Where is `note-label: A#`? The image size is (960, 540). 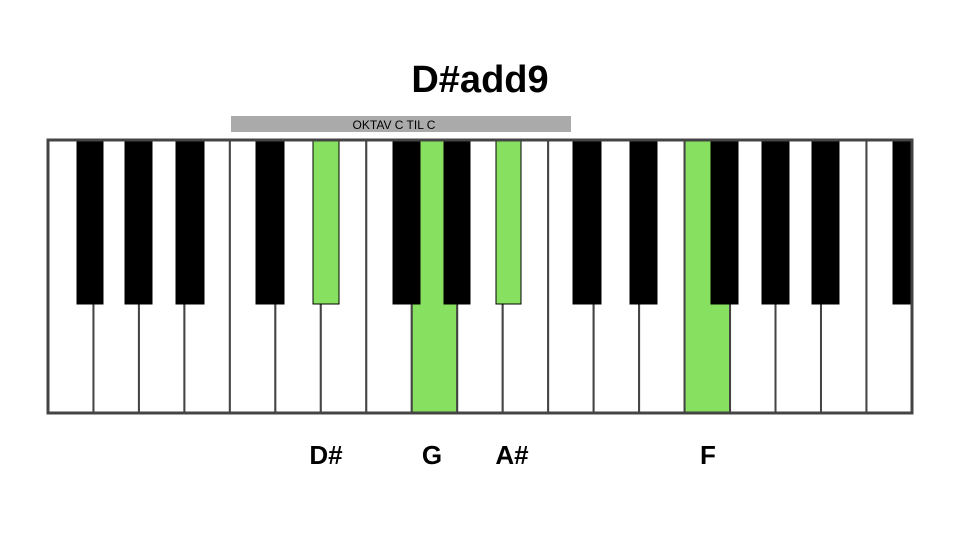 note-label: A# is located at coordinates (512, 455).